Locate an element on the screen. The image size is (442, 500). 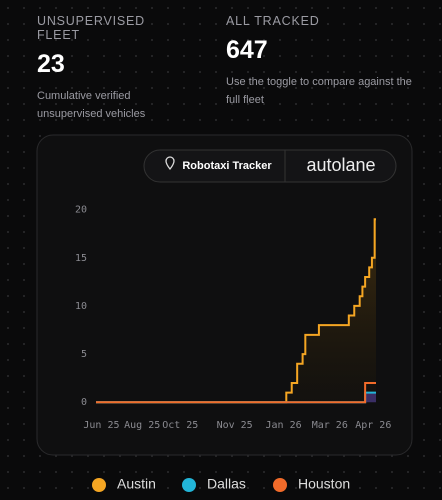
x-tick-label: Jun 25 is located at coordinates (101, 425).